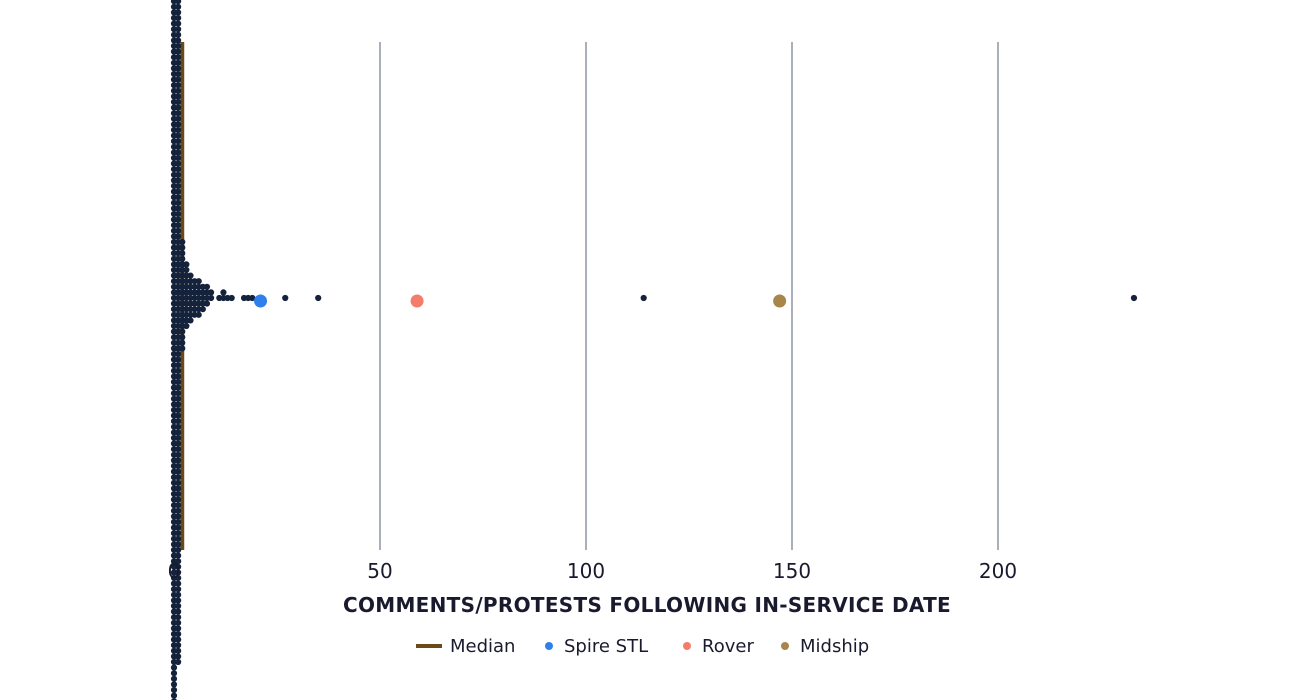 The height and width of the screenshot is (700, 1300). What do you see at coordinates (379, 571) in the screenshot?
I see `x-tick-label: 50` at bounding box center [379, 571].